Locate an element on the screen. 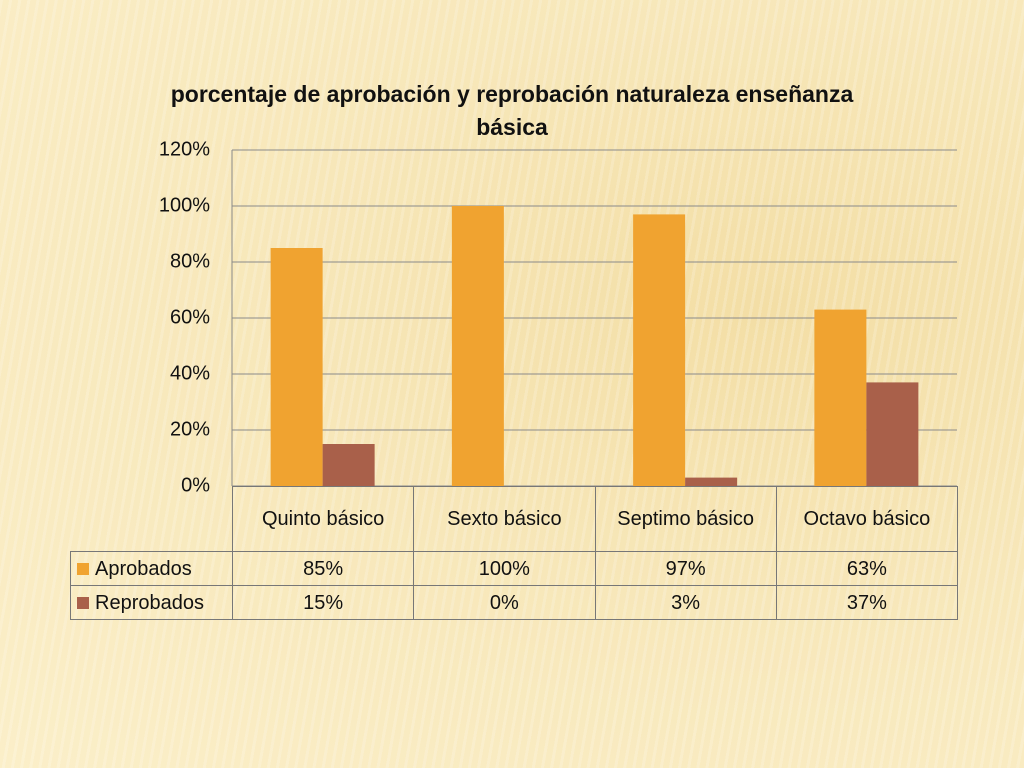 The image size is (1024, 768). legend-cell: Reprobados is located at coordinates (151, 602).